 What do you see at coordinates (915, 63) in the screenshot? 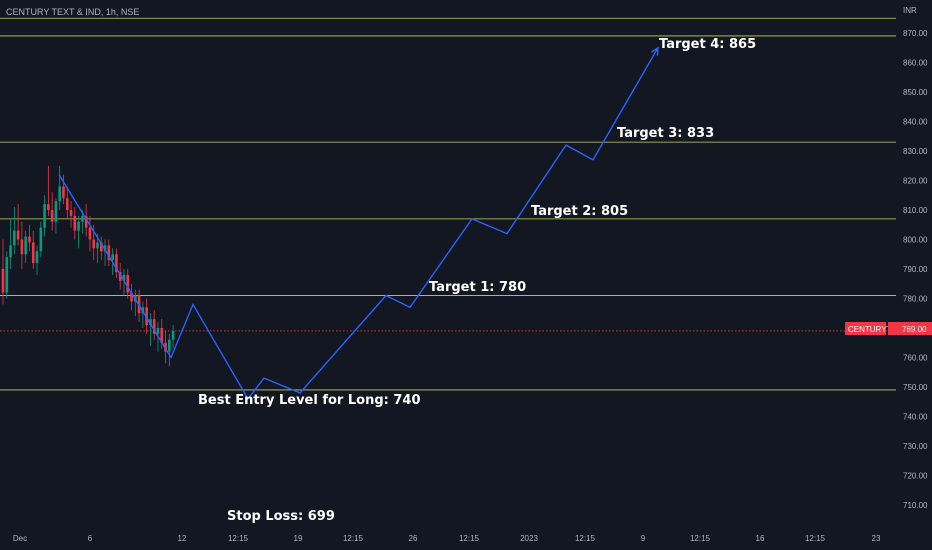
I see `y-tick-label: 860.00` at bounding box center [915, 63].